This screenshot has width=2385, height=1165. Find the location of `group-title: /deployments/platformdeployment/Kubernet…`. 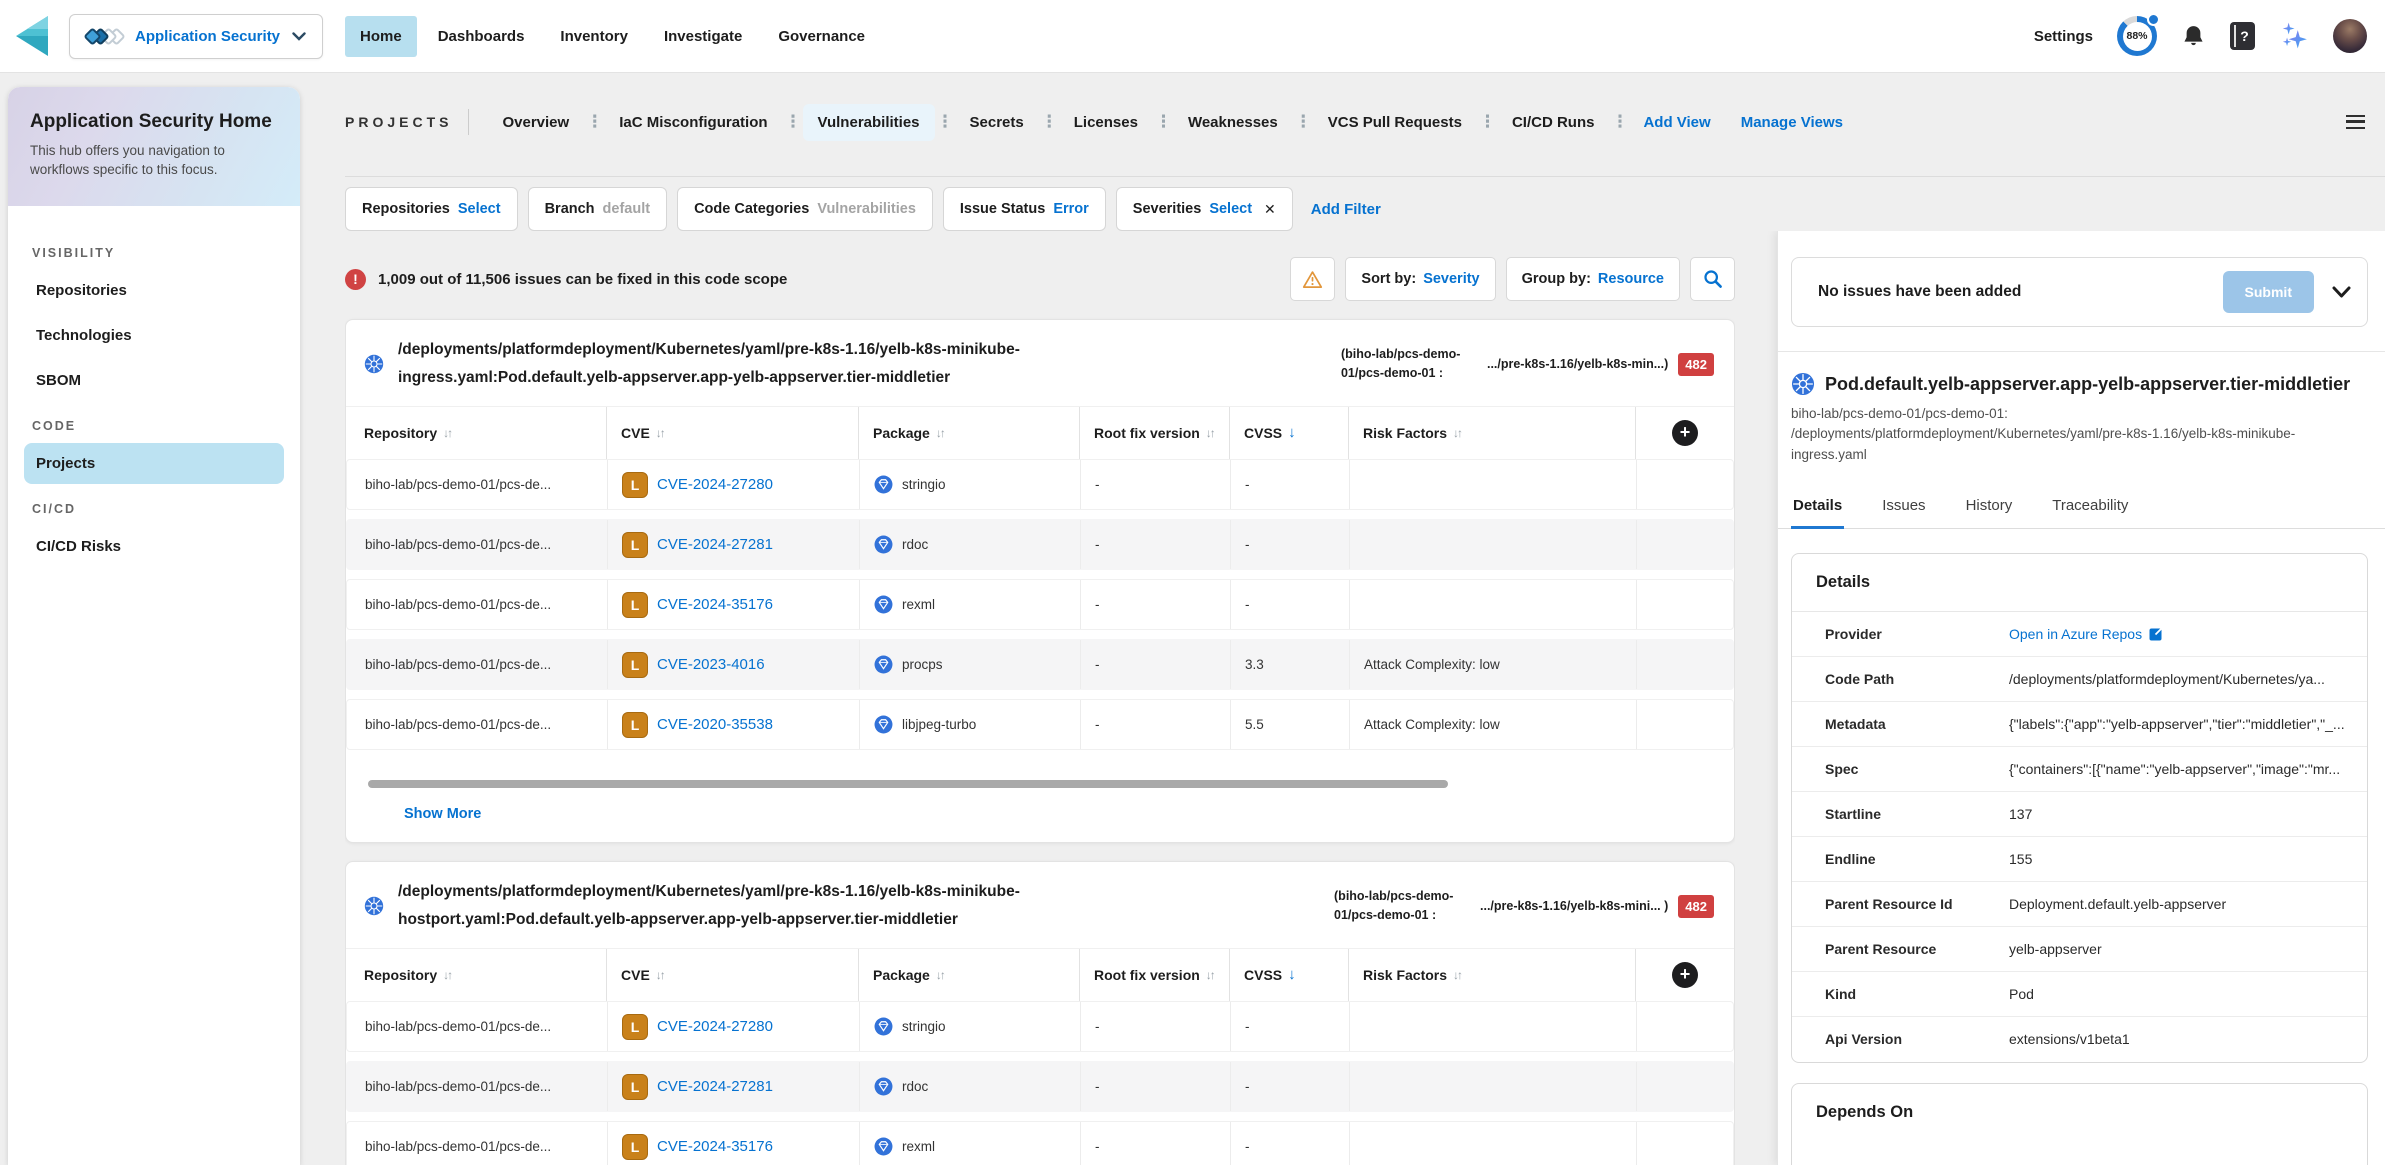

group-title: /deployments/platformdeployment/Kubernet… is located at coordinates (709, 363).